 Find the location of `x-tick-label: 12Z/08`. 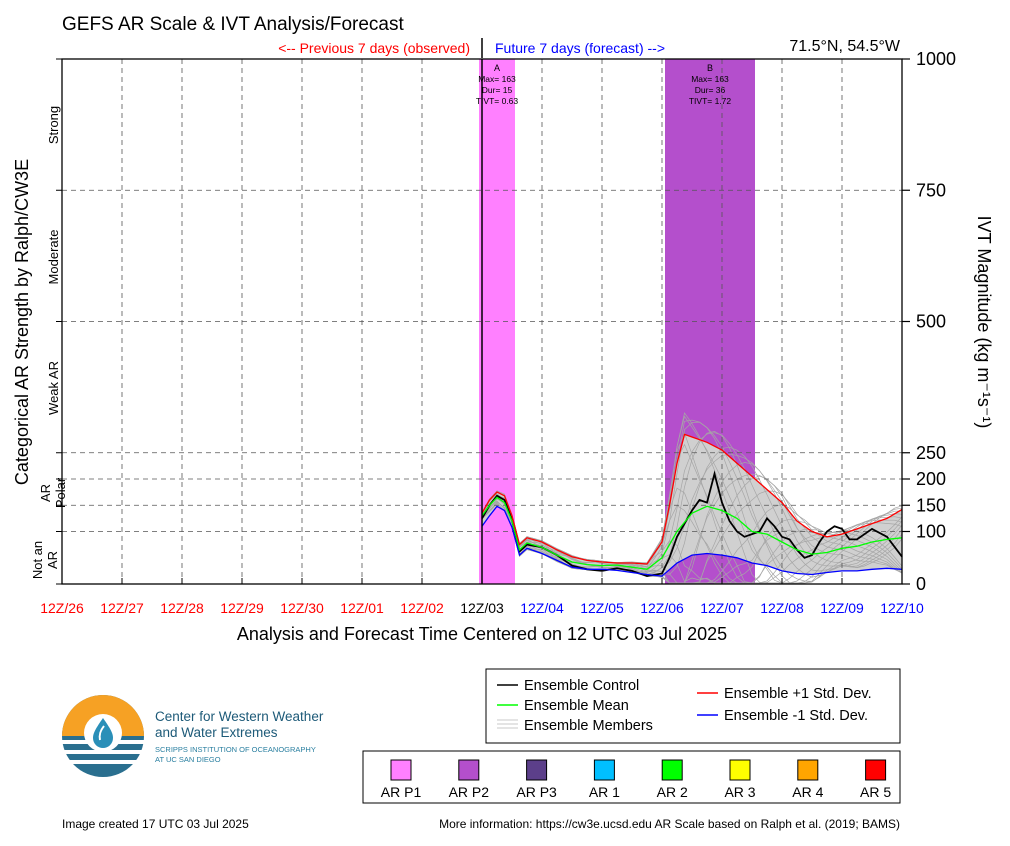

x-tick-label: 12Z/08 is located at coordinates (782, 608).